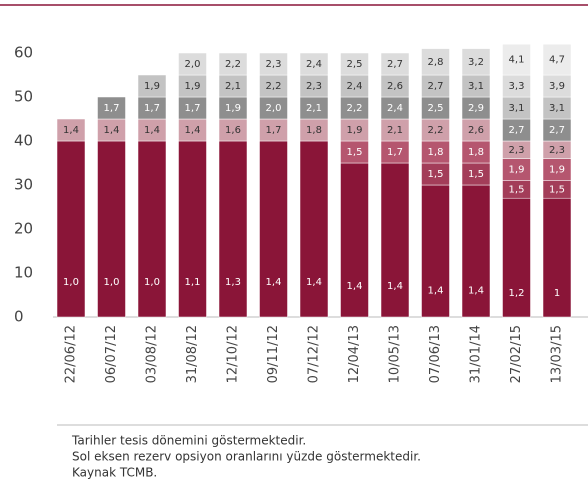 This screenshot has width=588, height=492. Describe the element at coordinates (111, 354) in the screenshot. I see `x-tick-label: 06/07/12` at that location.